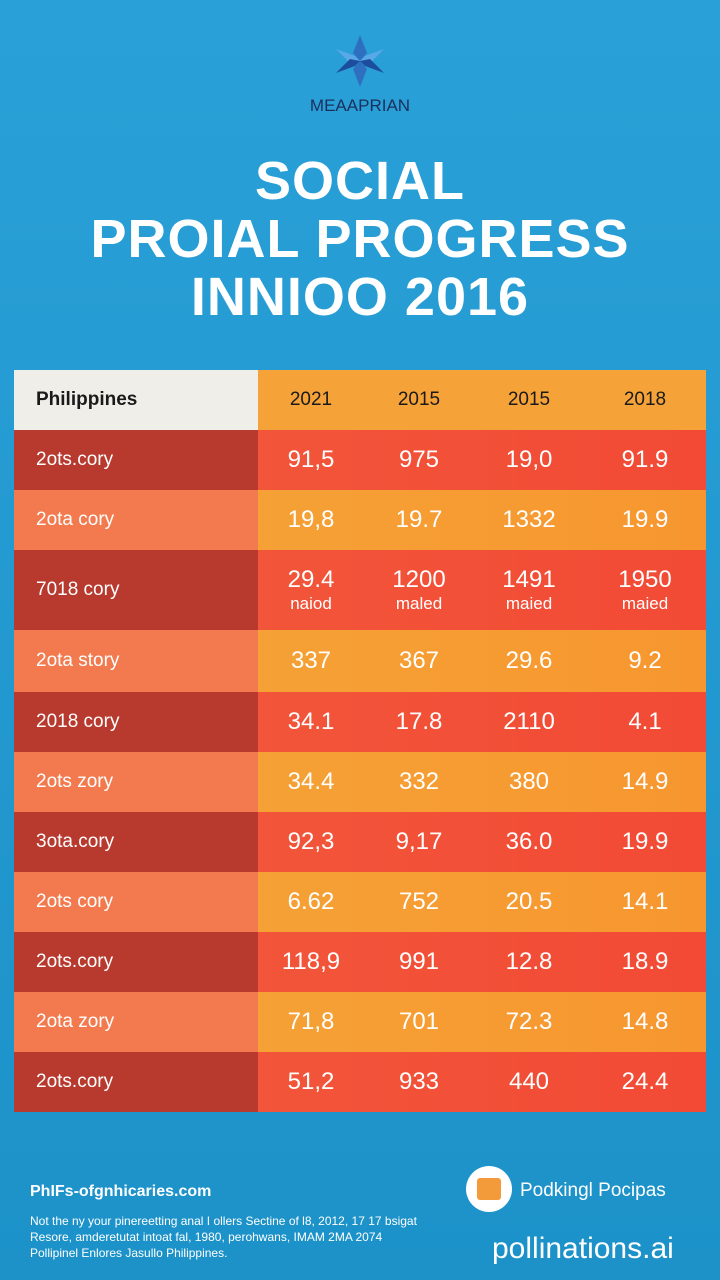 The height and width of the screenshot is (1280, 720). I want to click on cell-text: 2021, so click(311, 399).